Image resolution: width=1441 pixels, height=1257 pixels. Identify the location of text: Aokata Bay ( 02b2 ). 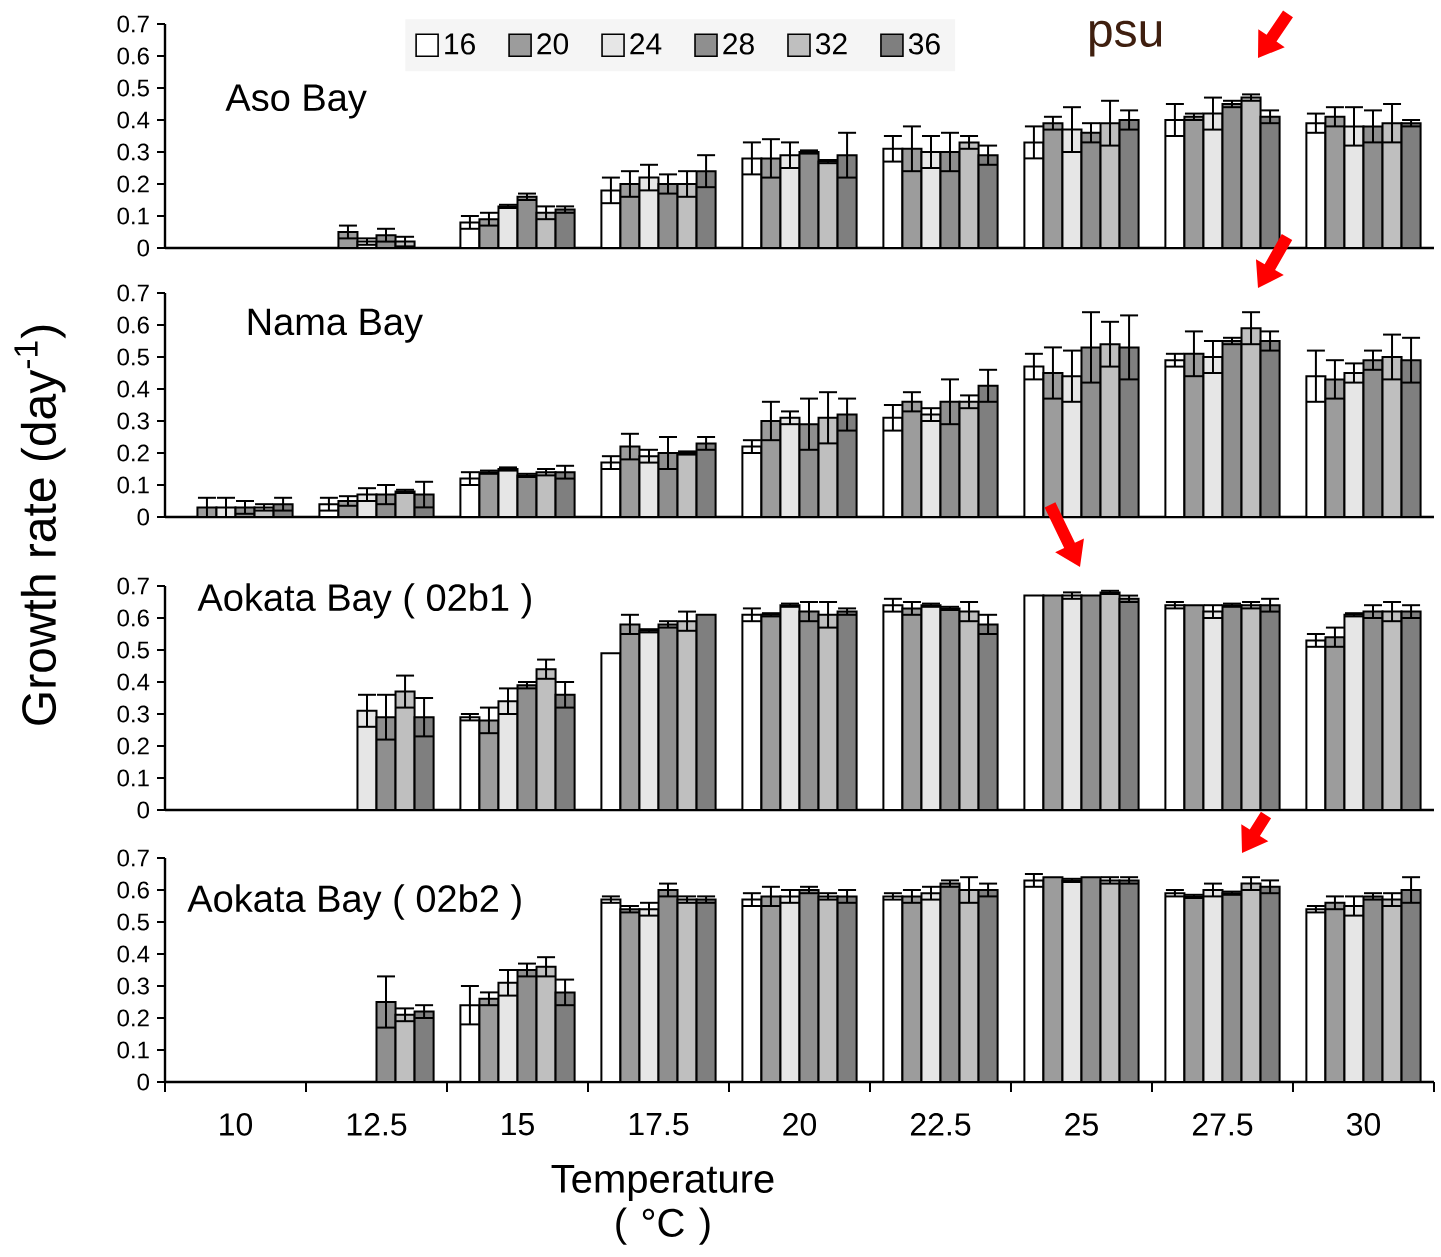
(354, 902).